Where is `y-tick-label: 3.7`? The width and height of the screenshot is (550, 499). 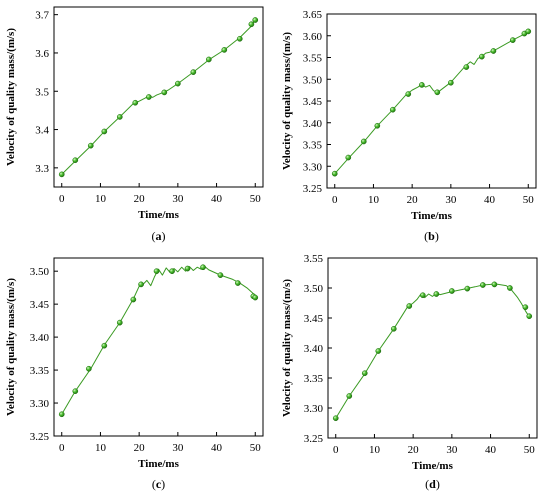
y-tick-label: 3.7 is located at coordinates (42, 16).